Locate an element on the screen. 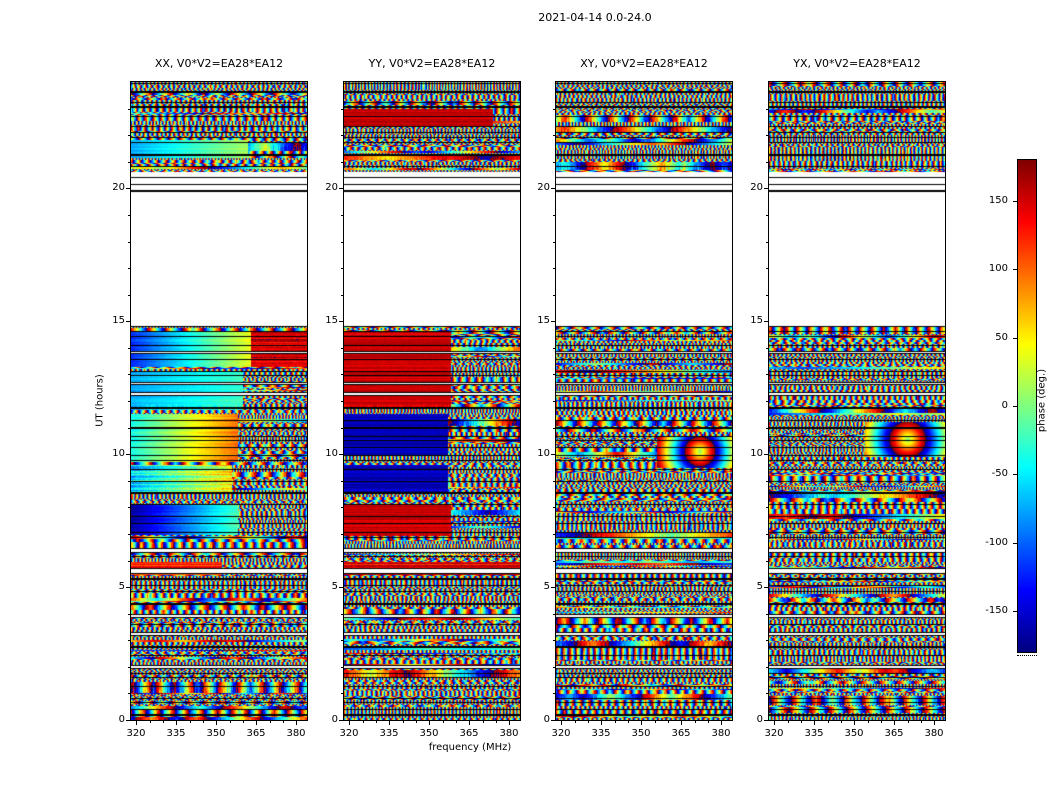  panel-yy-title: YY, V0*V2=EA28*EA12 is located at coordinates (432, 63).